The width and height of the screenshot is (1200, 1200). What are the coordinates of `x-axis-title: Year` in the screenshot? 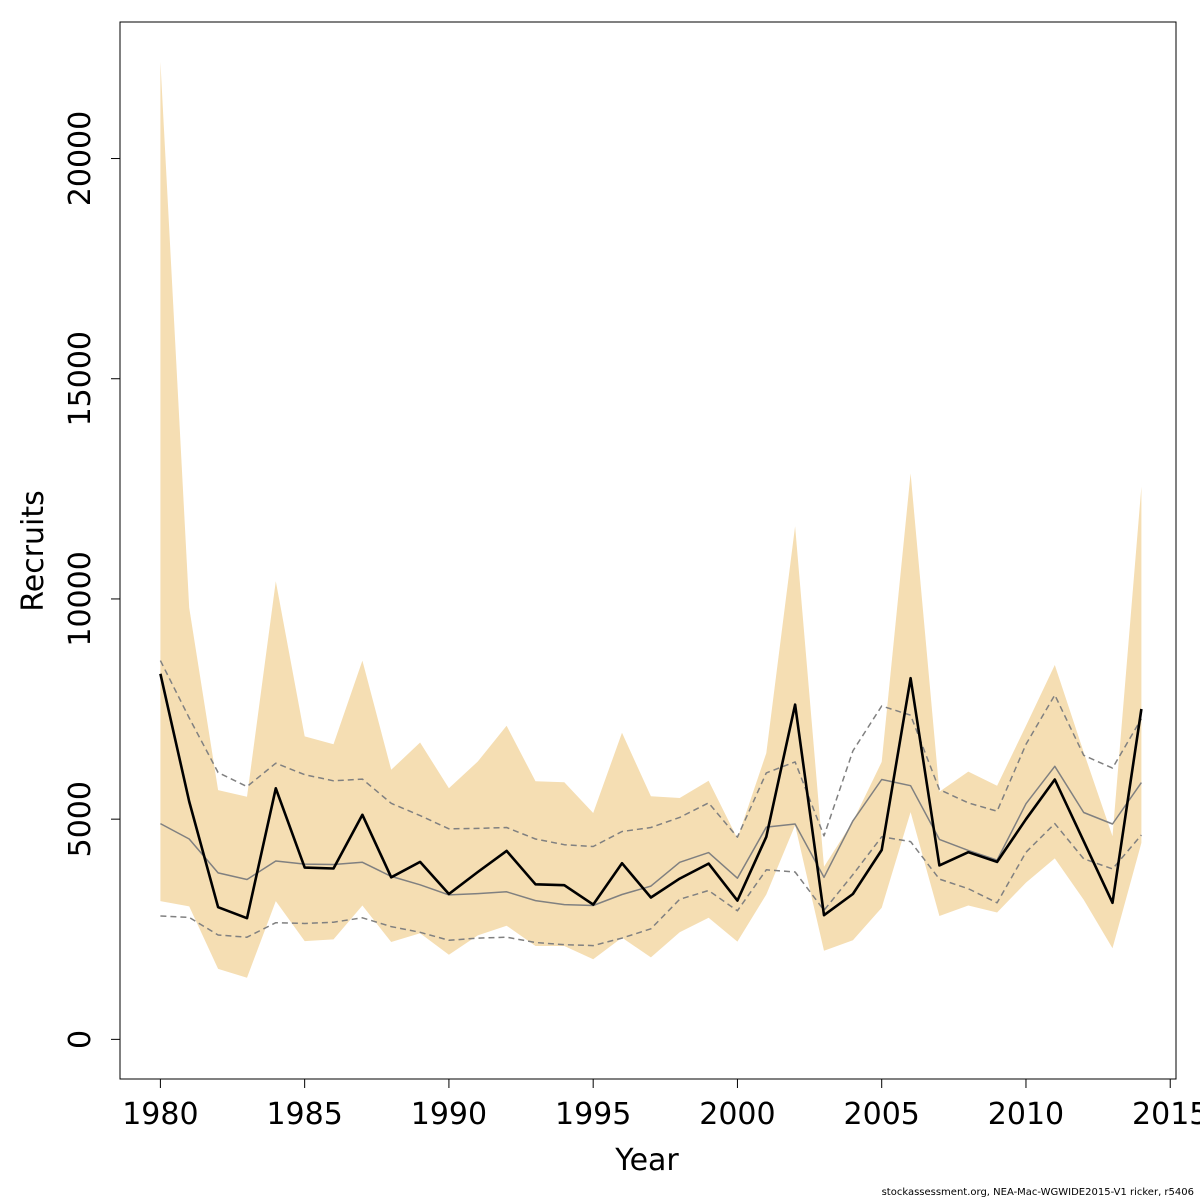 It's located at (646, 1160).